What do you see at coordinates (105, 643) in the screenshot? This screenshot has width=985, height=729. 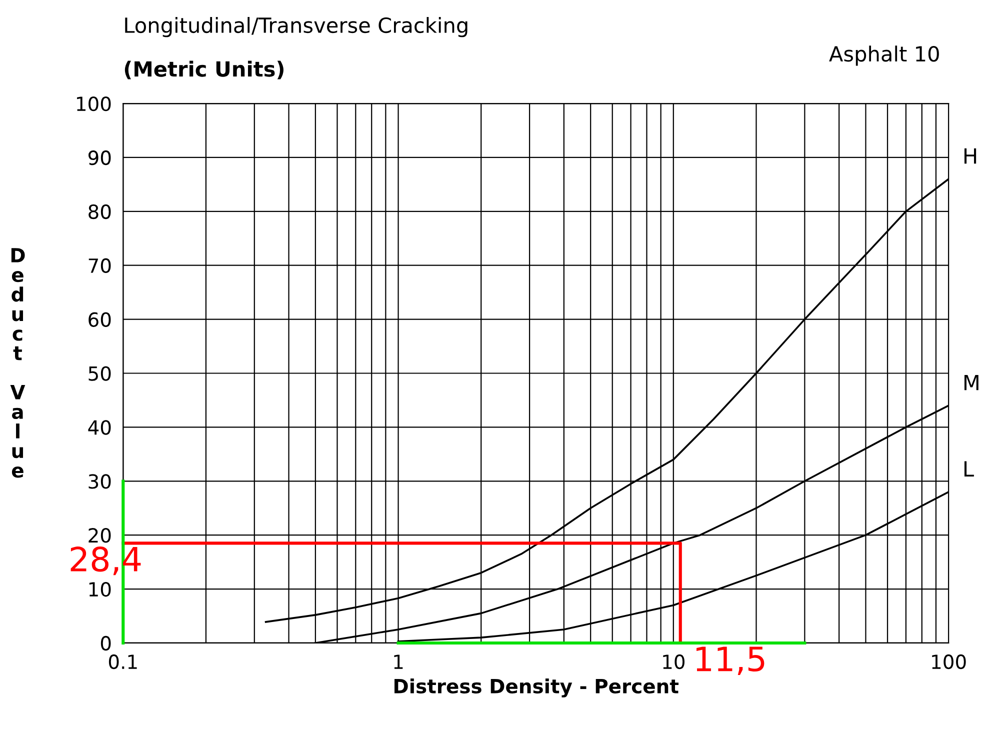 I see `y-tick-label: 0` at bounding box center [105, 643].